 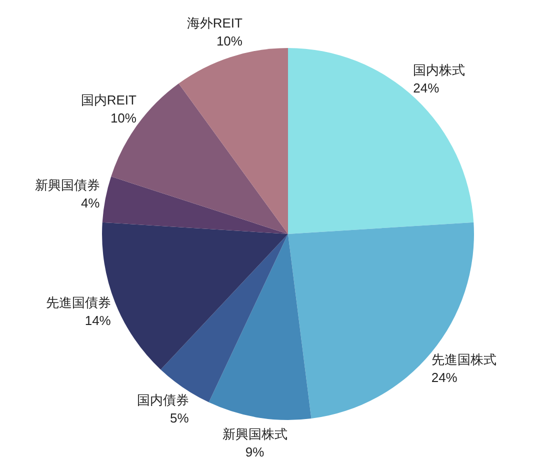 What do you see at coordinates (255, 434) in the screenshot?
I see `slice-label: 新興国株式` at bounding box center [255, 434].